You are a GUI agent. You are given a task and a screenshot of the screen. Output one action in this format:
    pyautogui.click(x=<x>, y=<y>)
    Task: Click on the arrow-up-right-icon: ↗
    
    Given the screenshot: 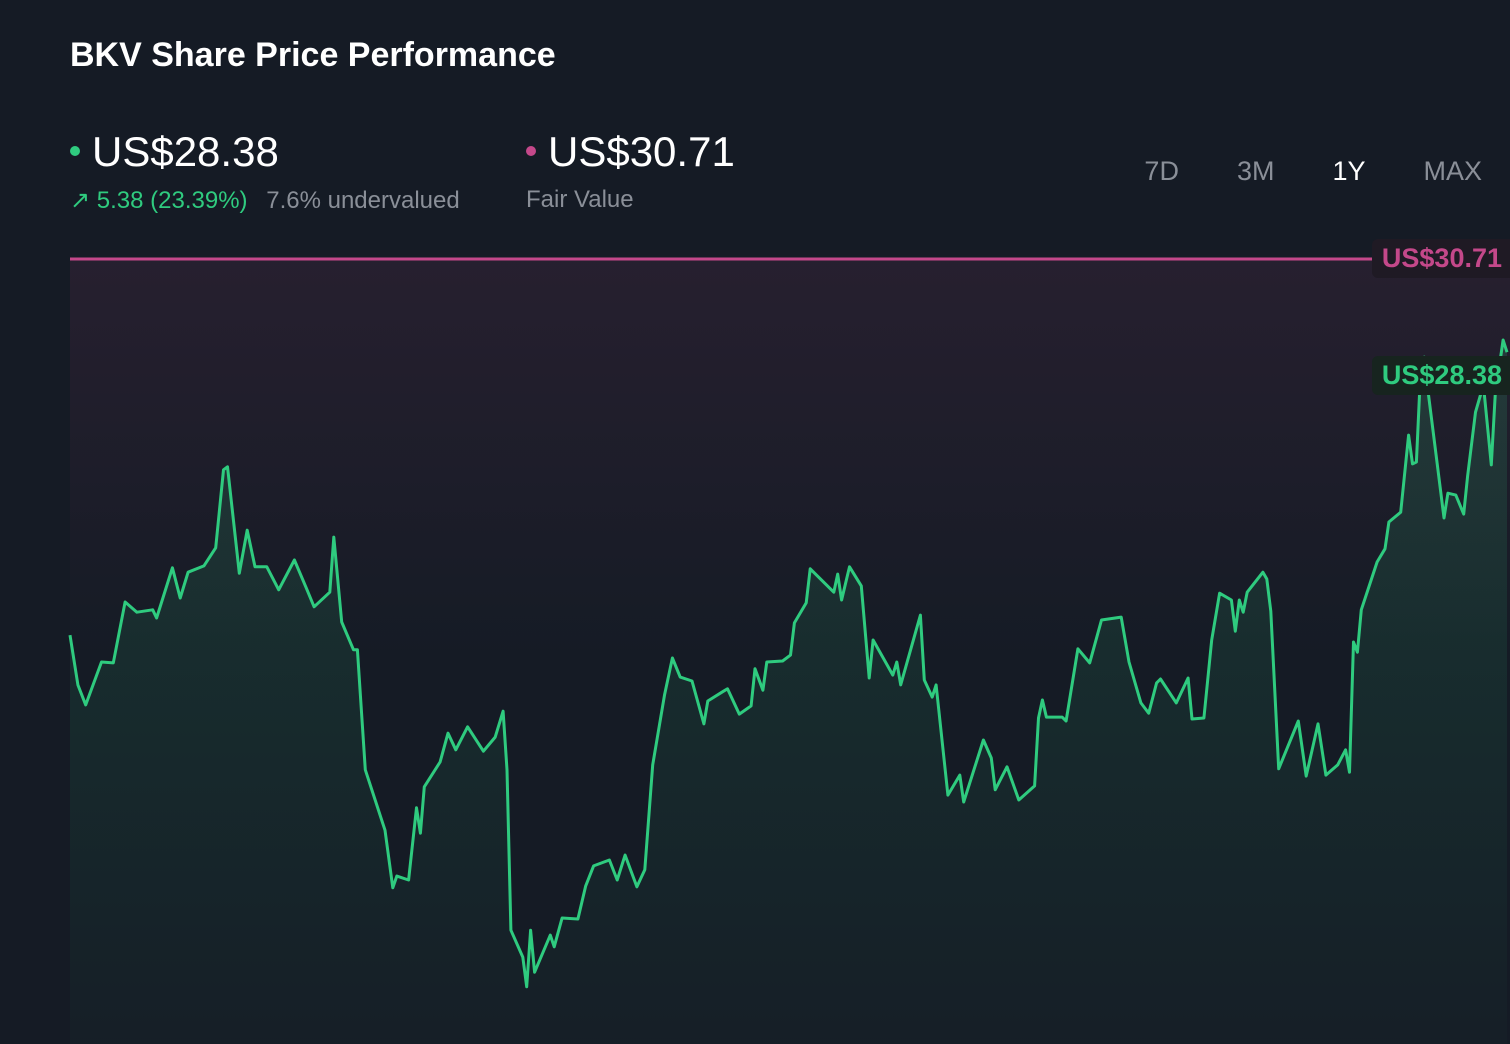 What is the action you would take?
    pyautogui.click(x=80, y=200)
    